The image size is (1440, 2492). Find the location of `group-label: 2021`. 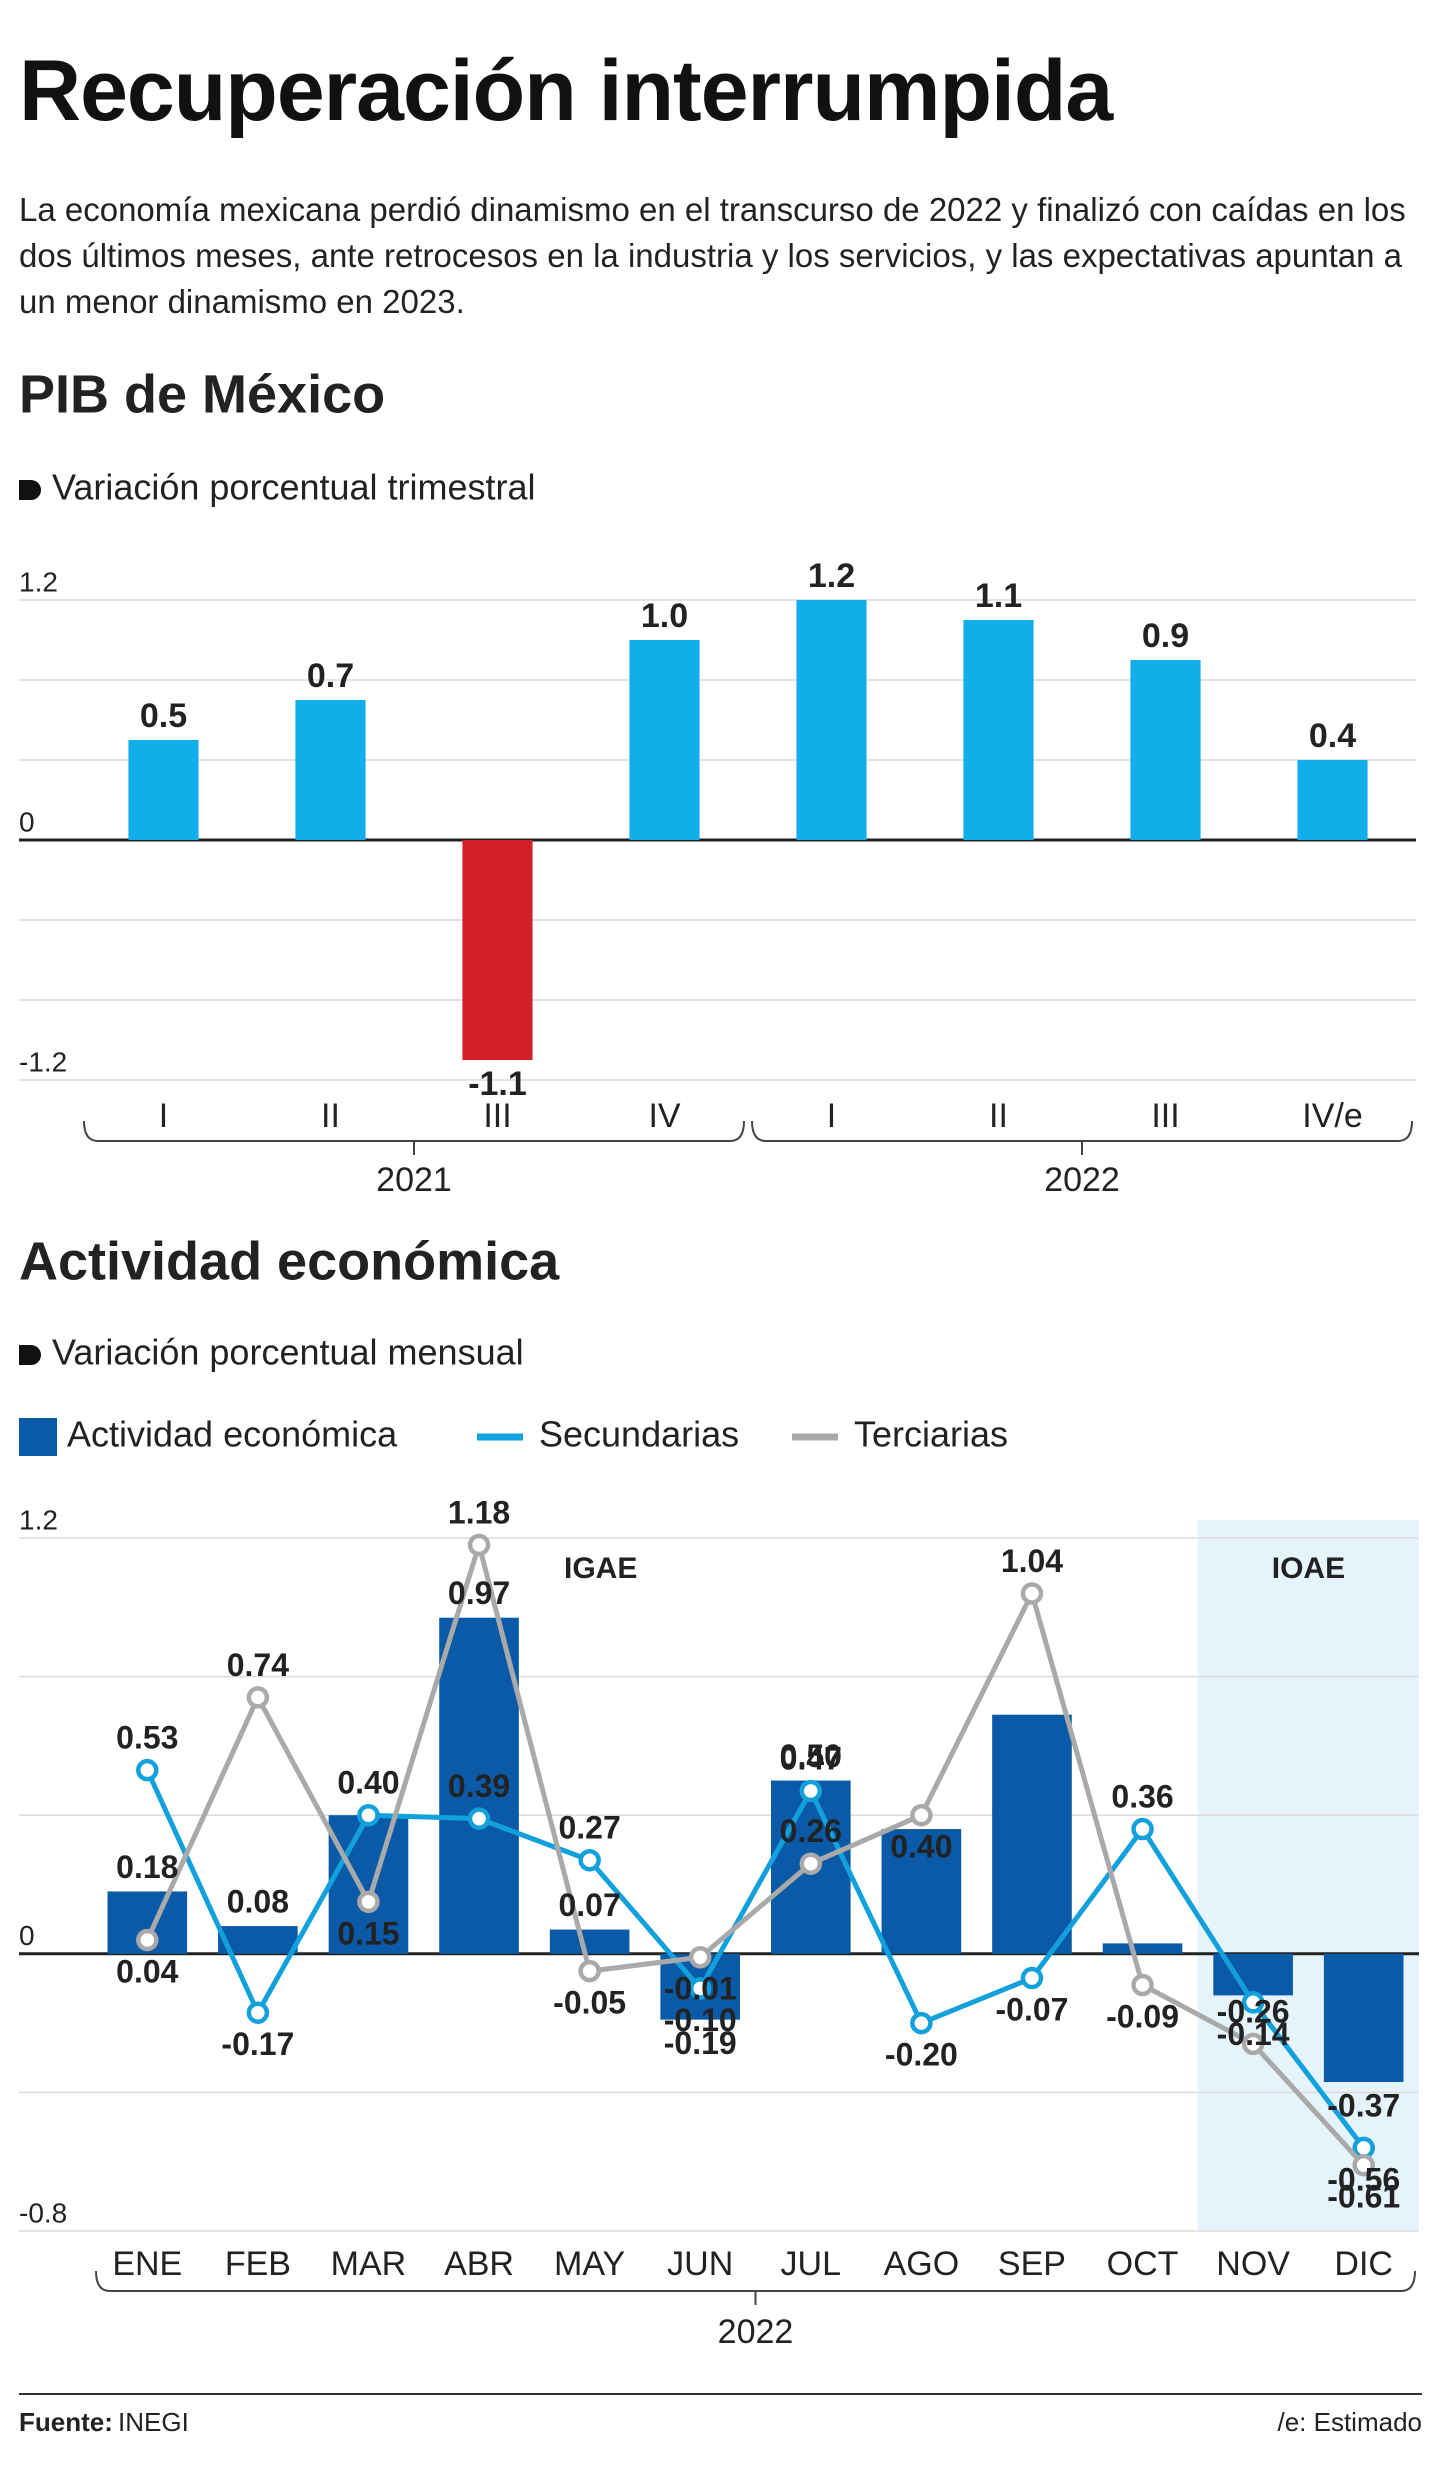

group-label: 2021 is located at coordinates (414, 1180).